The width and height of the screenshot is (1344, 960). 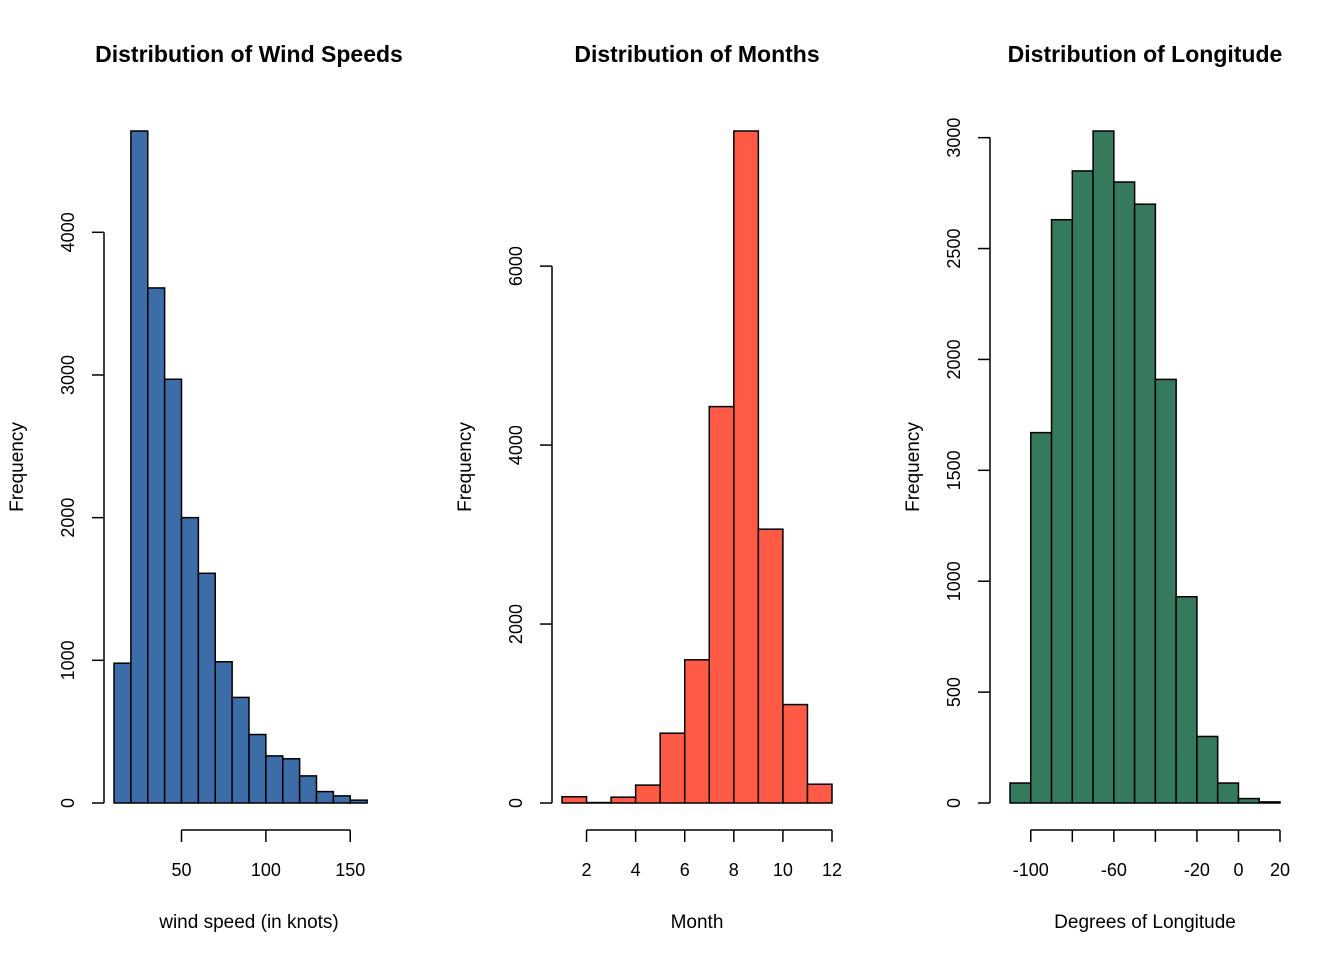 What do you see at coordinates (181, 870) in the screenshot?
I see `x-tick-label: 50` at bounding box center [181, 870].